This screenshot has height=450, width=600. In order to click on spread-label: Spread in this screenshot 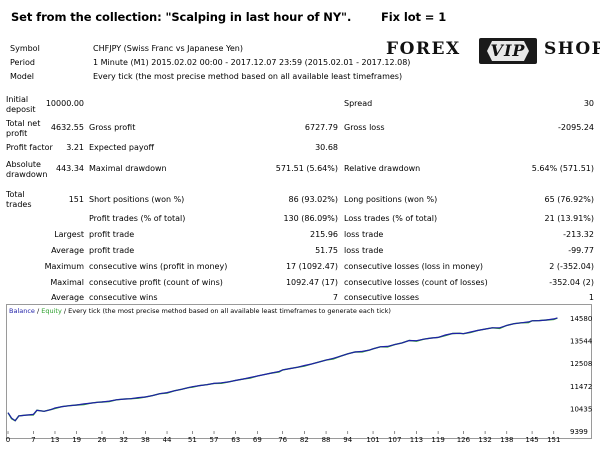, I will do `click(358, 103)`.